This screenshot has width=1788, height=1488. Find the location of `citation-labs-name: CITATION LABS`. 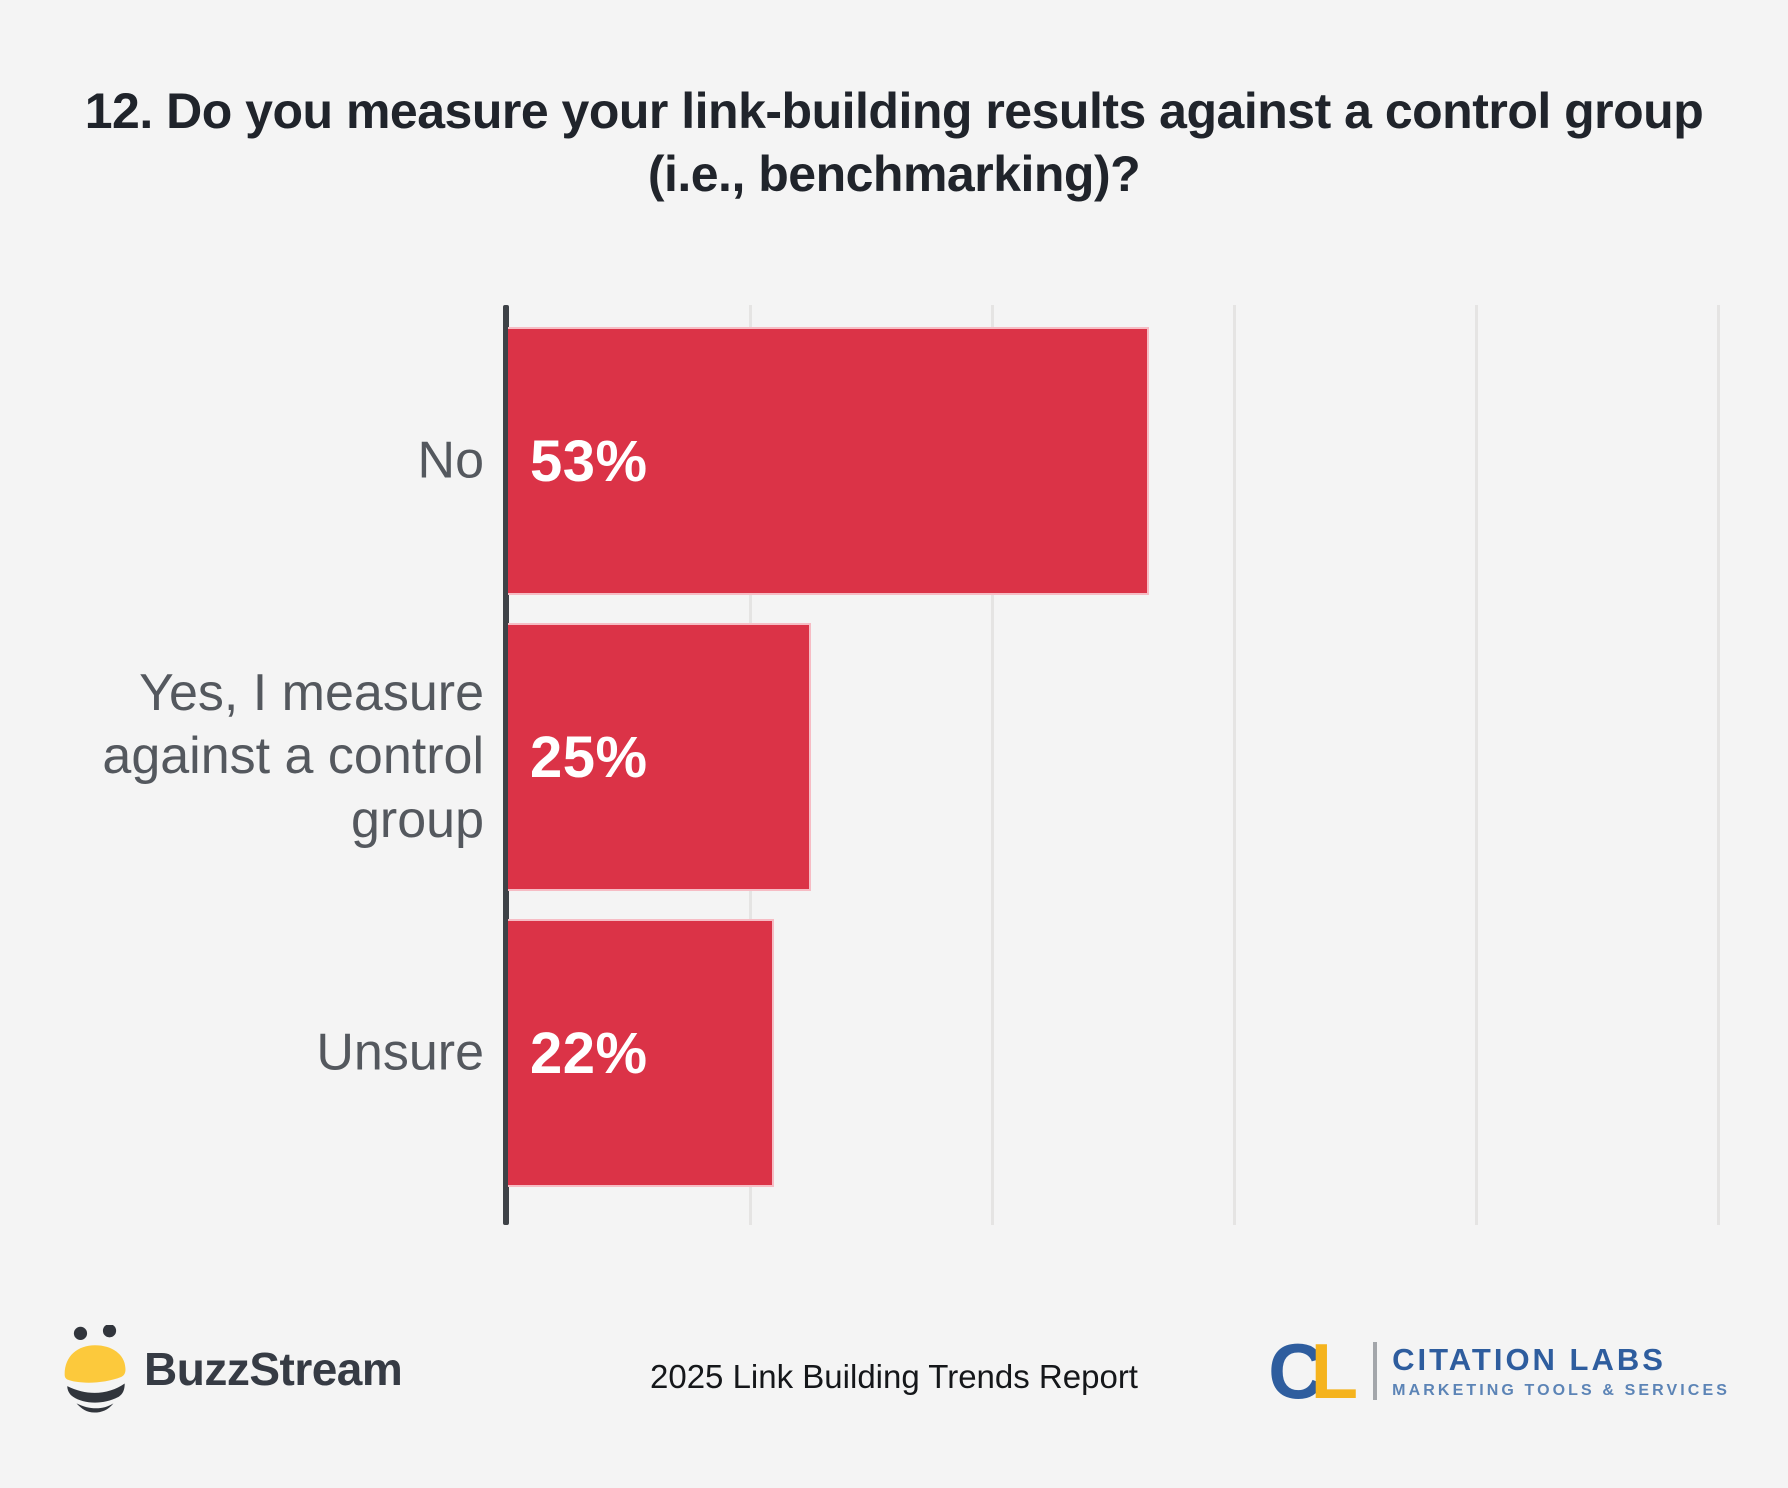

citation-labs-name: CITATION LABS is located at coordinates (1529, 1359).